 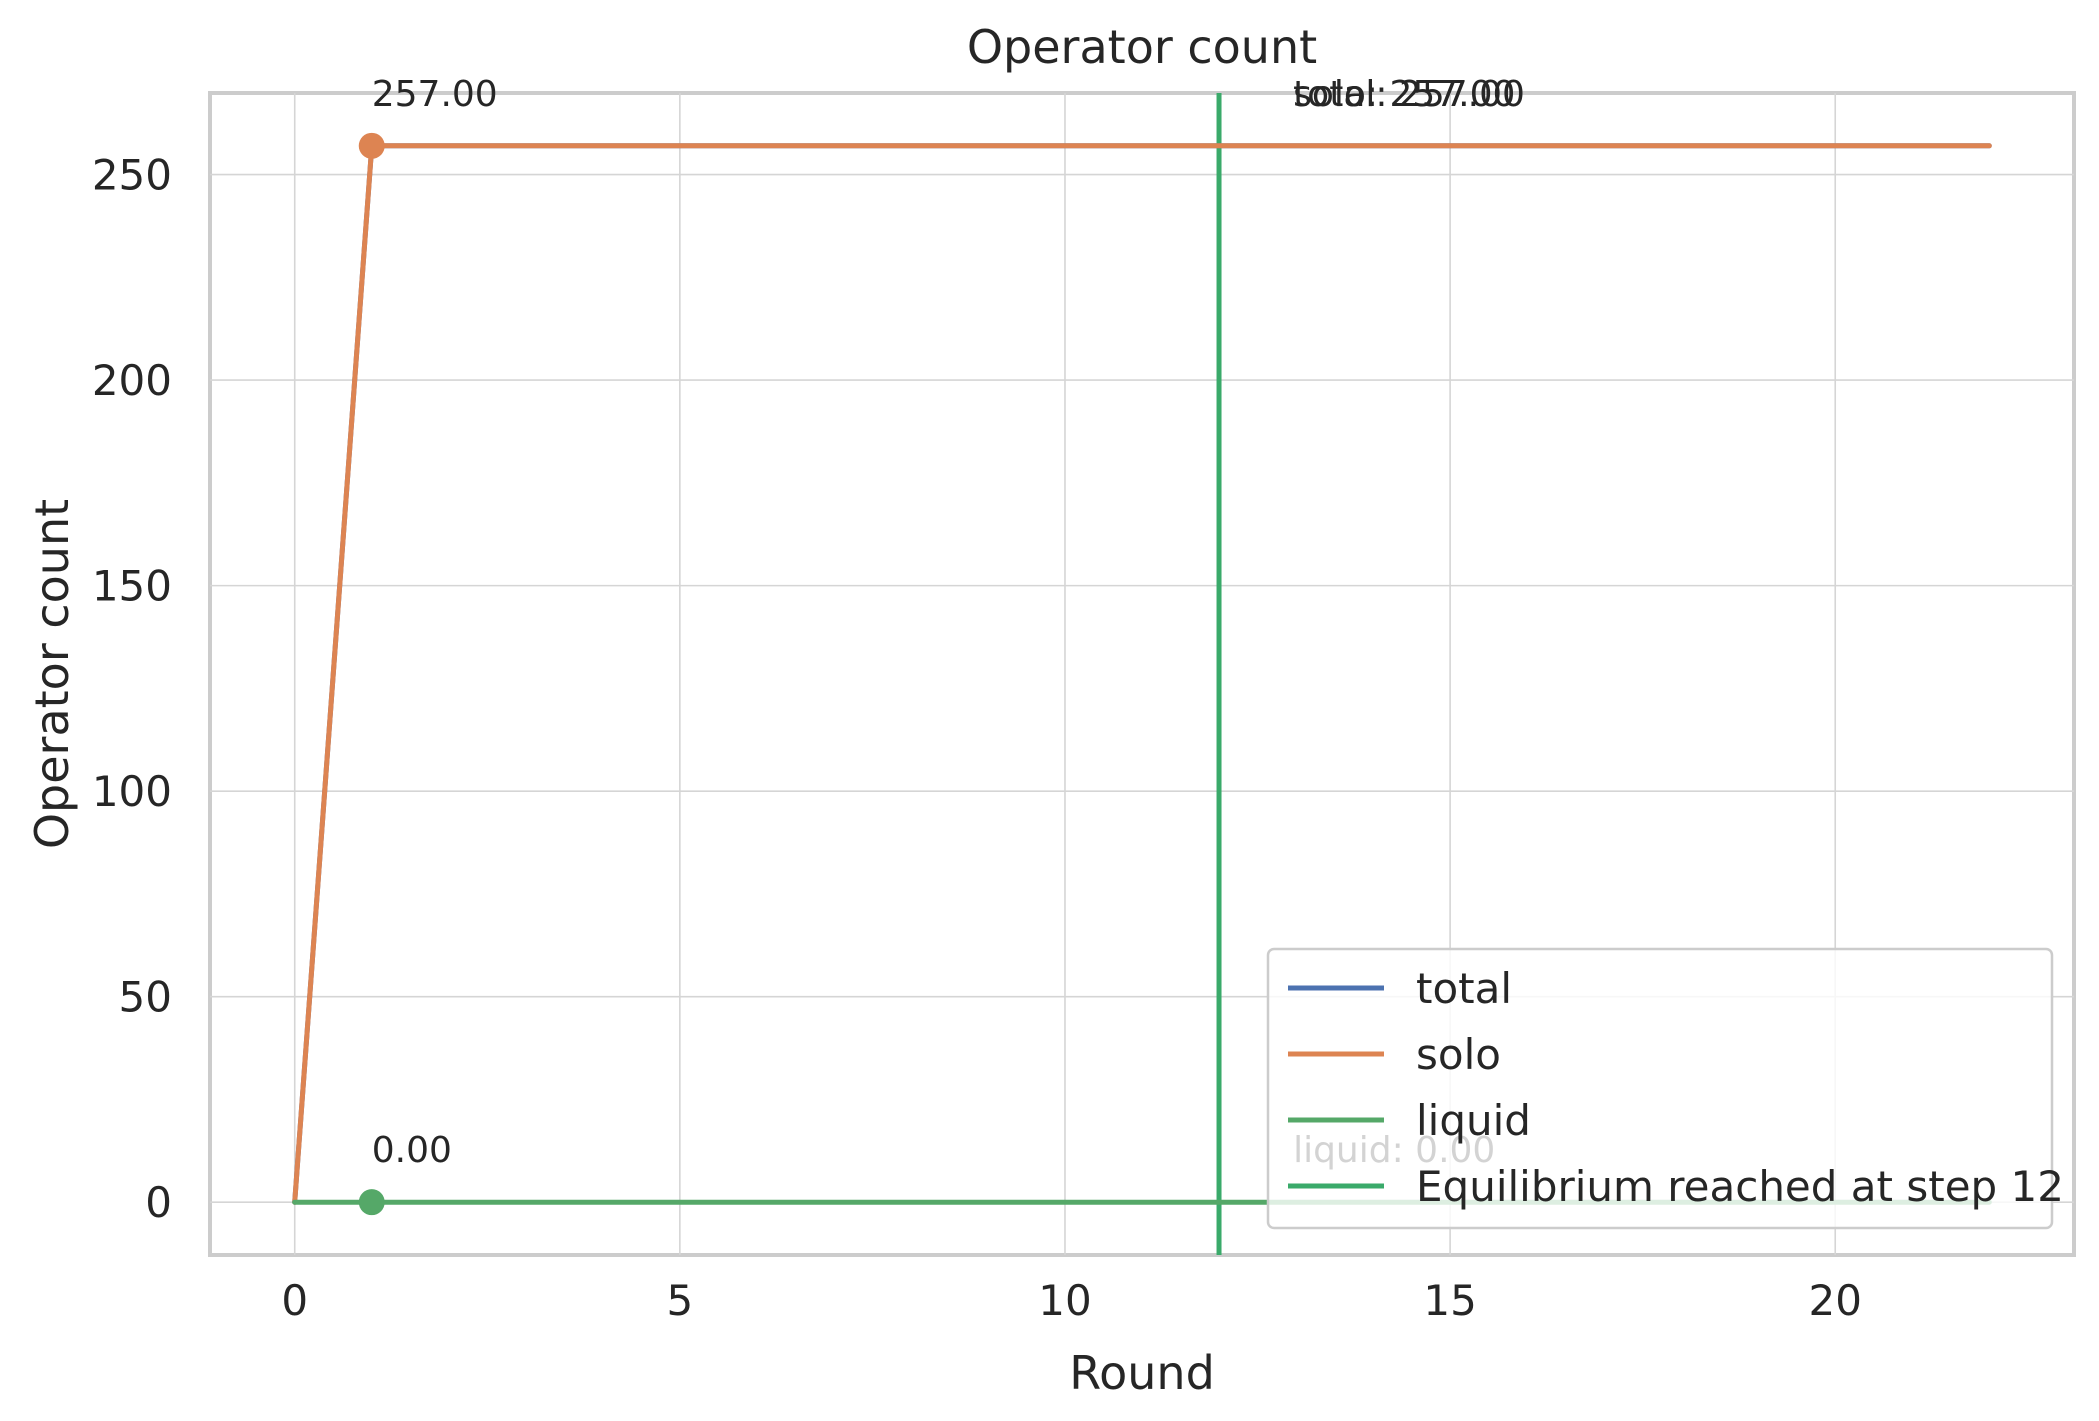 What do you see at coordinates (294, 1300) in the screenshot?
I see `x-tick-label: 0` at bounding box center [294, 1300].